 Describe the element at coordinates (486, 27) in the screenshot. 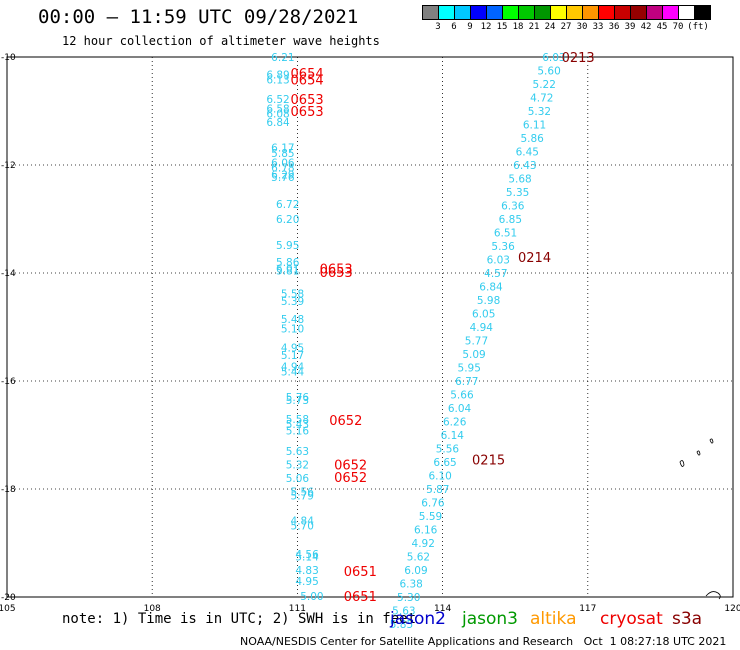

I see `color-scale-label: 12` at that location.